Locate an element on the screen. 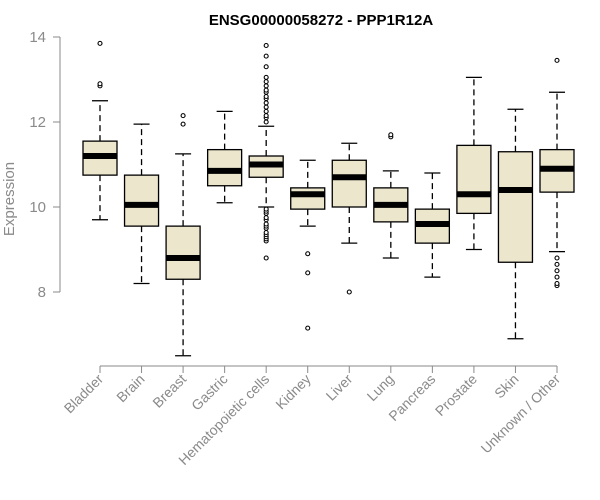  chart-title: ENSG00000058272 - PPP1R12A is located at coordinates (321, 20).